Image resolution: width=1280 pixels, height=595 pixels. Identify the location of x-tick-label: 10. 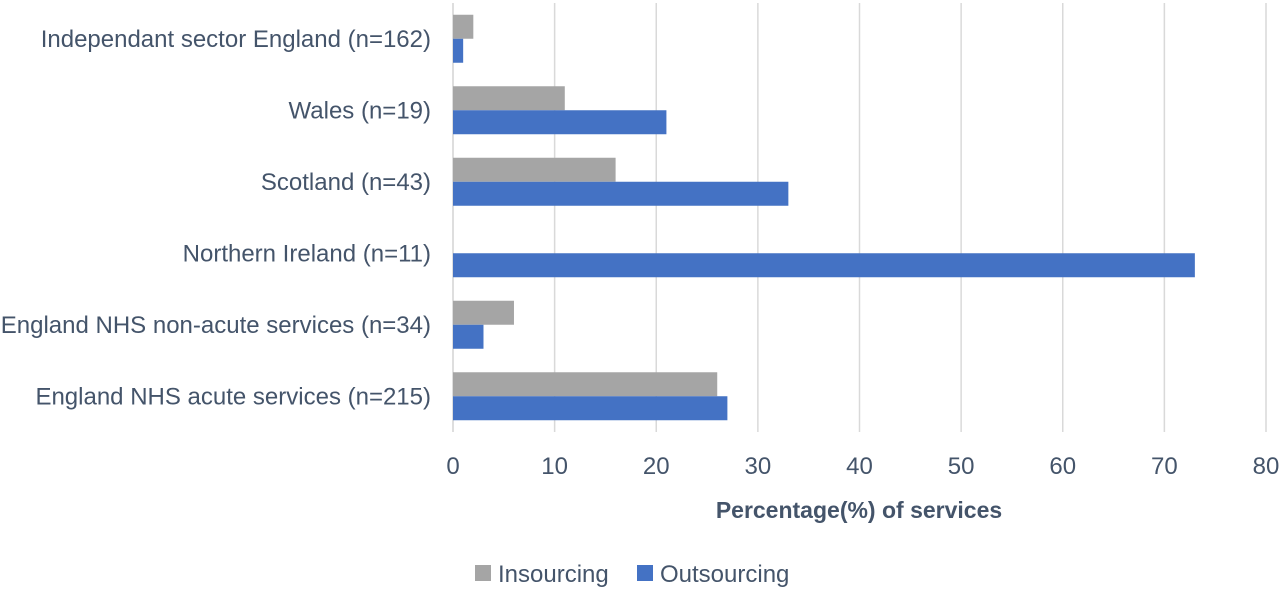
(554, 466).